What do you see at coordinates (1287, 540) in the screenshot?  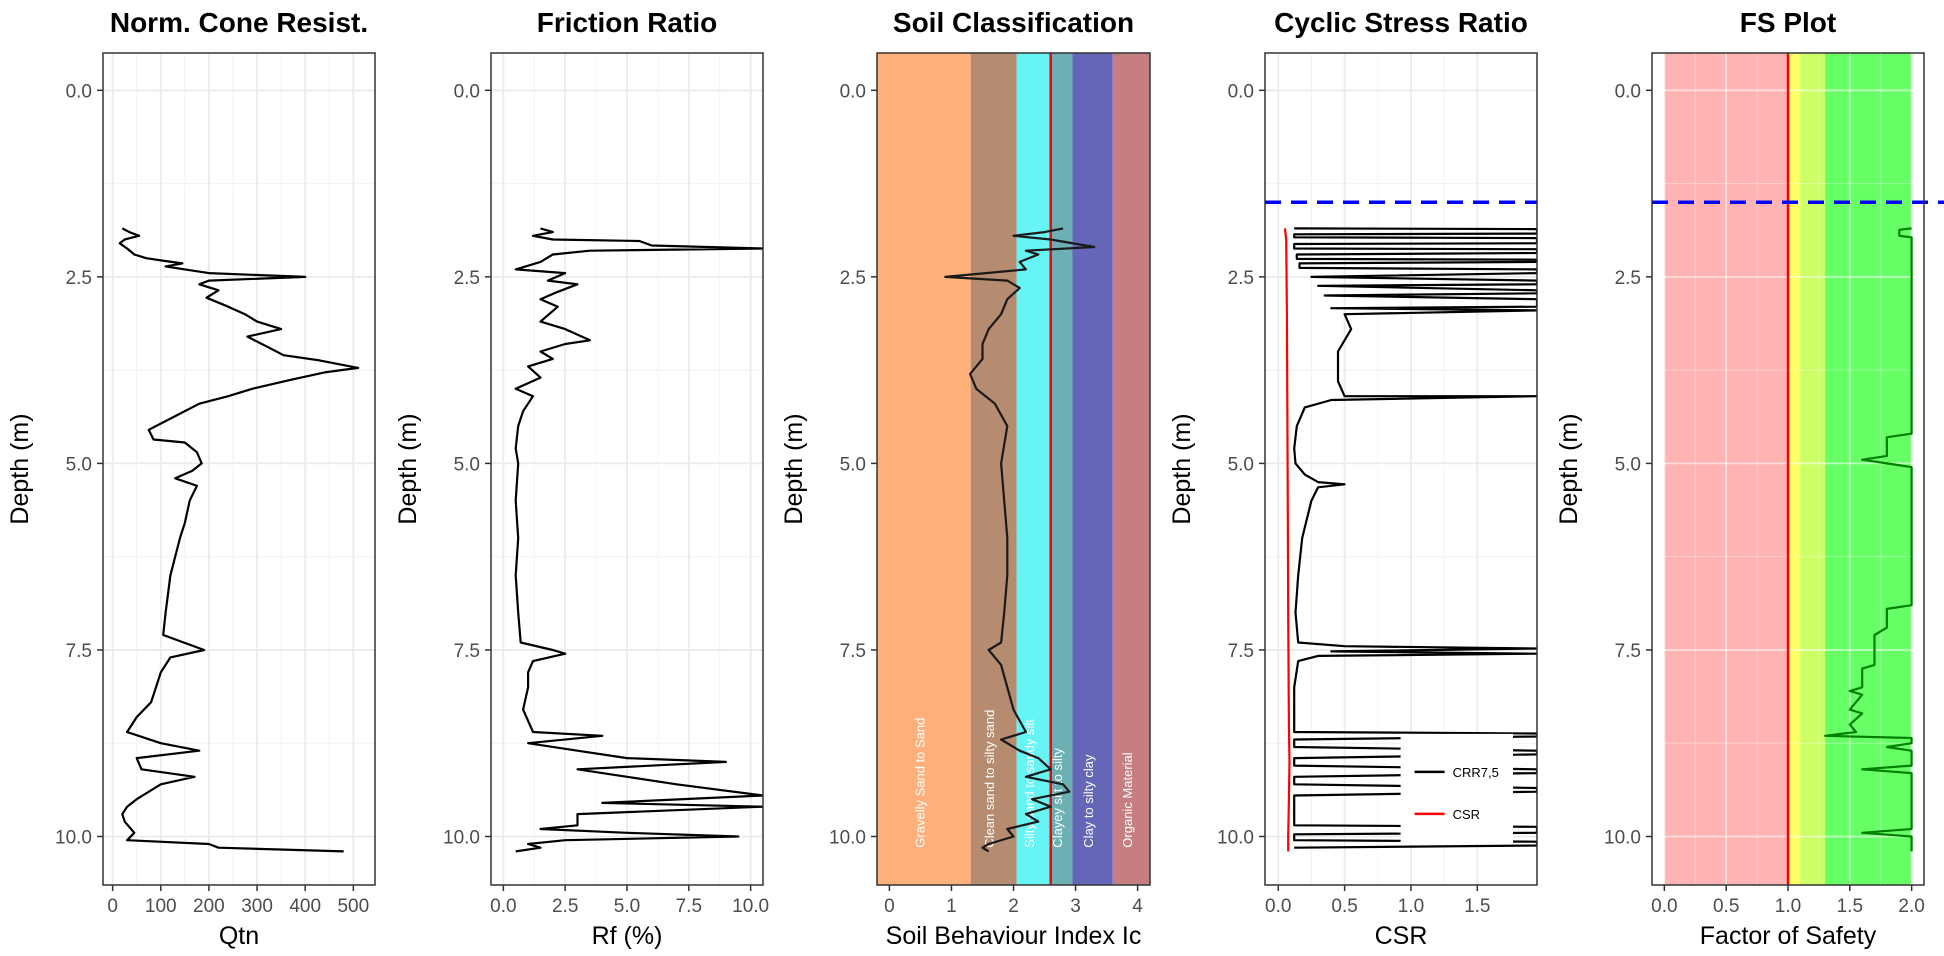 I see `series-line-csr` at bounding box center [1287, 540].